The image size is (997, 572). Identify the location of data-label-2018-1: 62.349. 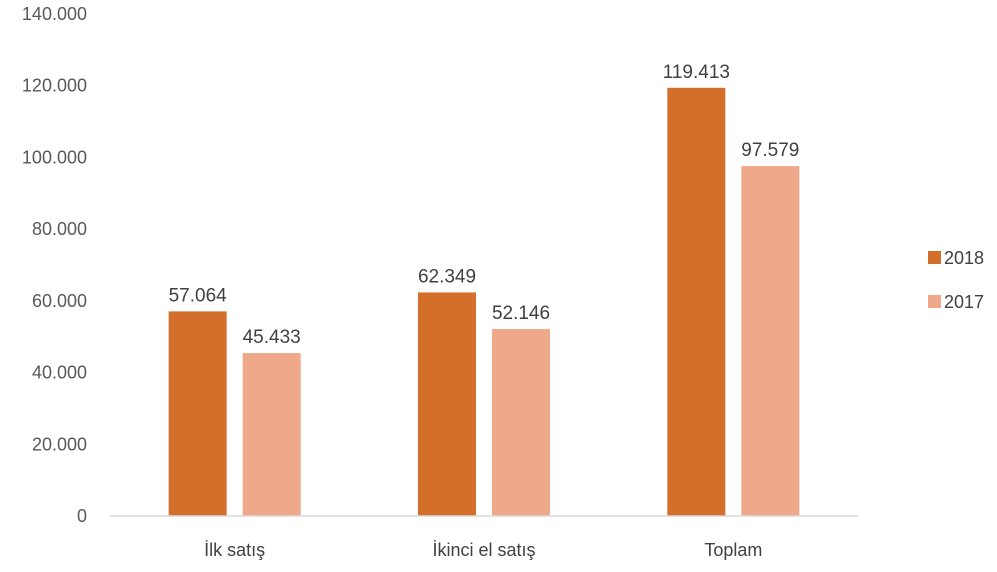
(447, 276).